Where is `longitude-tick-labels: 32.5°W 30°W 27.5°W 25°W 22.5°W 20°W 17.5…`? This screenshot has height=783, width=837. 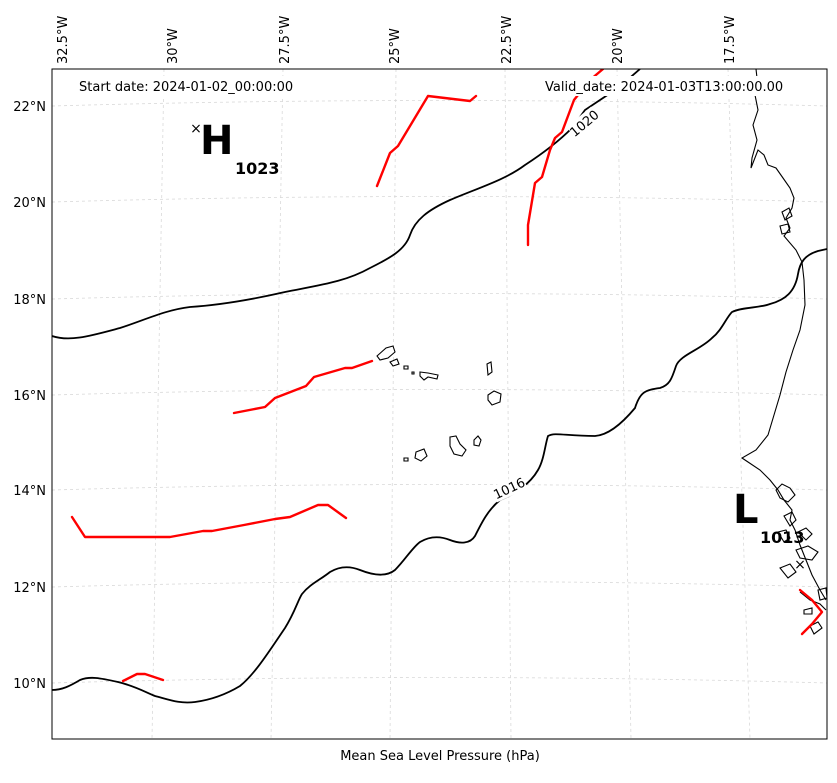
longitude-tick-labels: 32.5°W 30°W 27.5°W 25°W 22.5°W 20°W 17.5… is located at coordinates (397, 40).